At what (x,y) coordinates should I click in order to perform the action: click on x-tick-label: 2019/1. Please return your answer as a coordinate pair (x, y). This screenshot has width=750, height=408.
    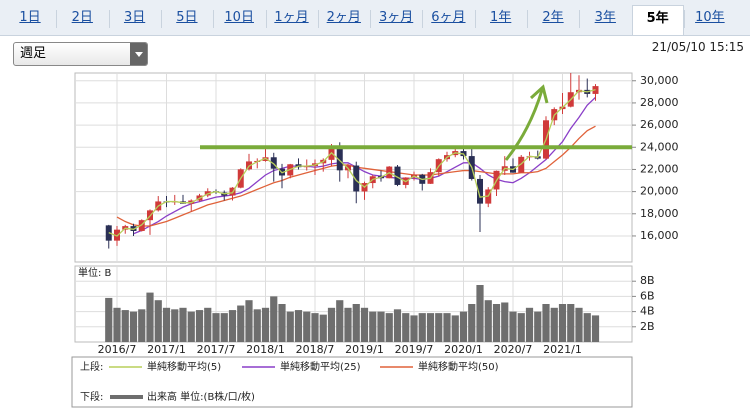
    Looking at the image, I should click on (364, 349).